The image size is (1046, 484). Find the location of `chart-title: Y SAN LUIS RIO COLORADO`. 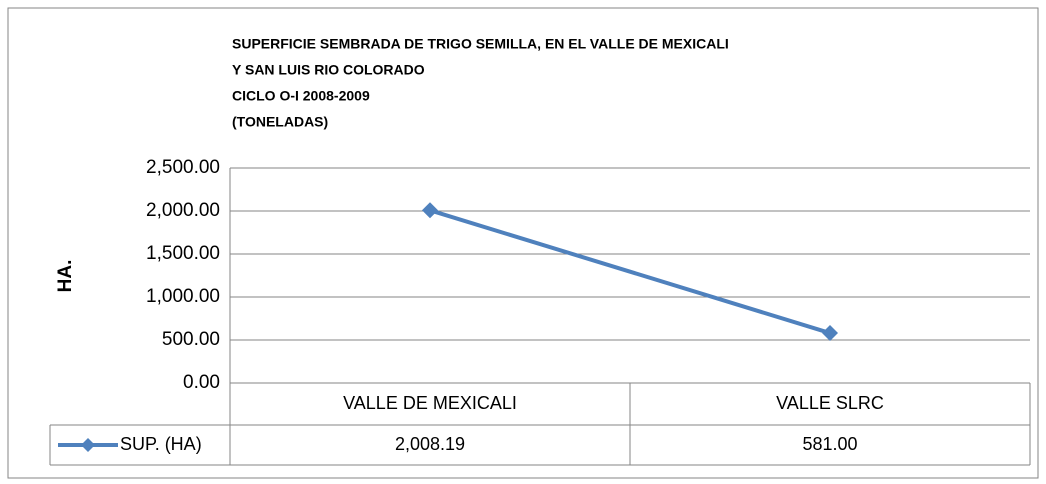

chart-title: Y SAN LUIS RIO COLORADO is located at coordinates (328, 70).